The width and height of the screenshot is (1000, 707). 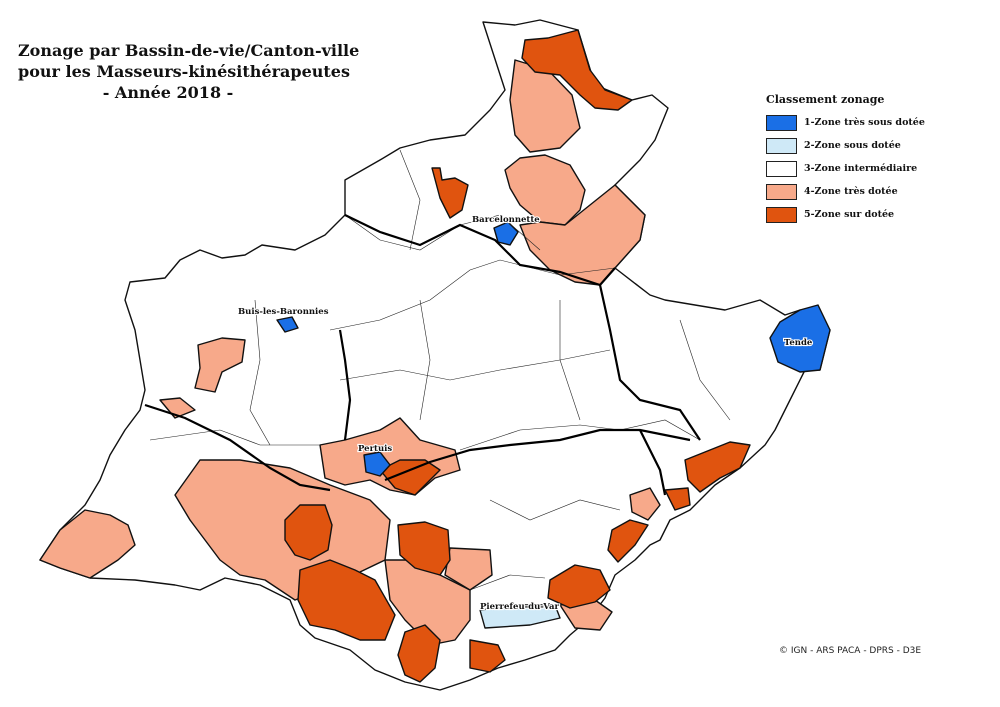 I want to click on zone-over-toulon, so click(x=487, y=656).